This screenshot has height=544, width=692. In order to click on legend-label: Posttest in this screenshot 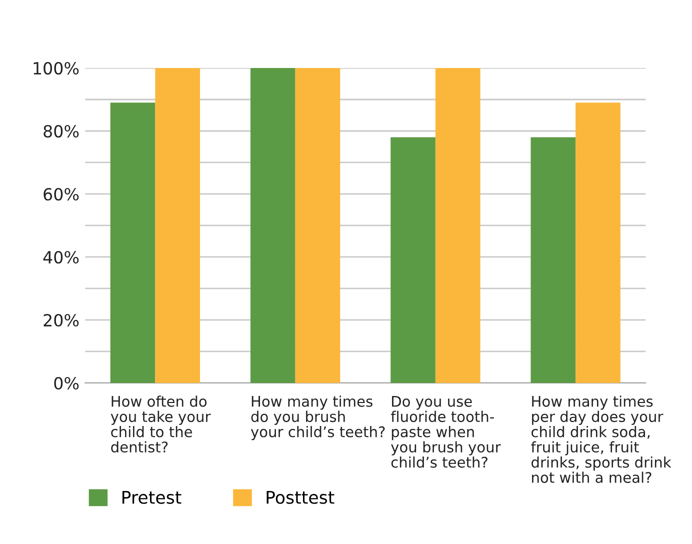, I will do `click(300, 497)`.